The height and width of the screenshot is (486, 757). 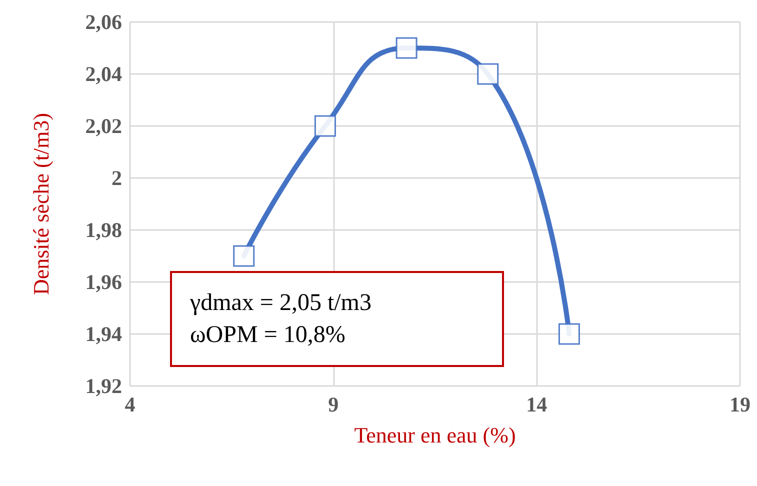 I want to click on y-tick-label: 1,94, so click(x=103, y=334).